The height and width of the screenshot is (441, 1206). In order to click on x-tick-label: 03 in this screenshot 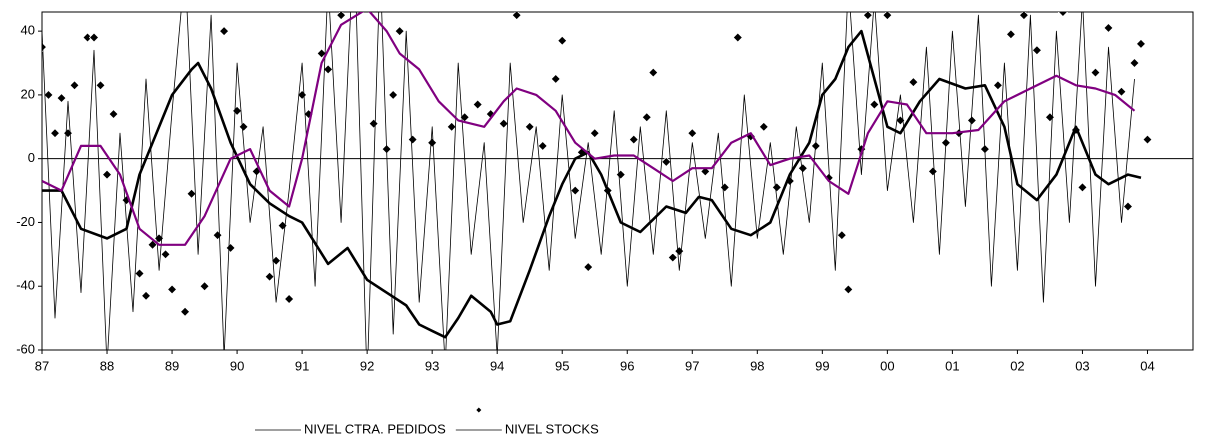, I will do `click(1082, 365)`.